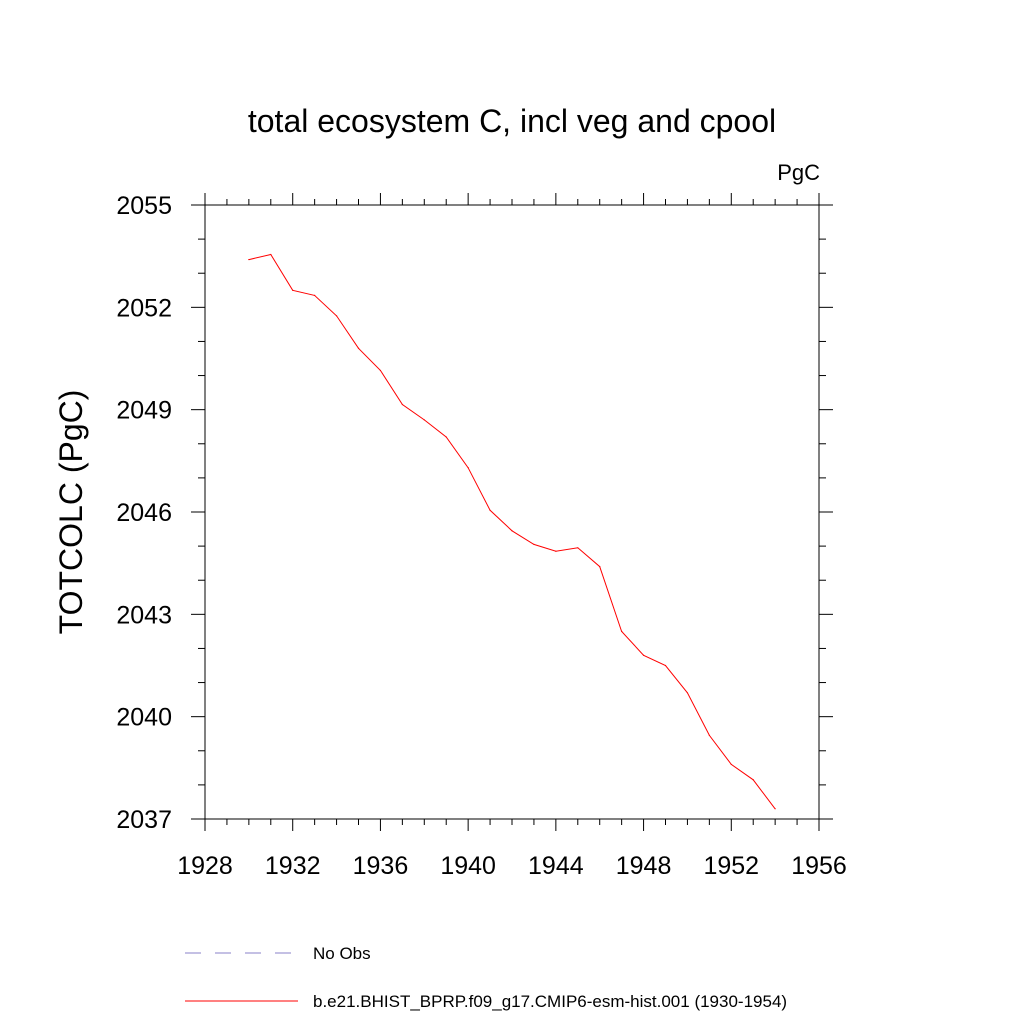  I want to click on y-tick-label: 2055, so click(144, 206).